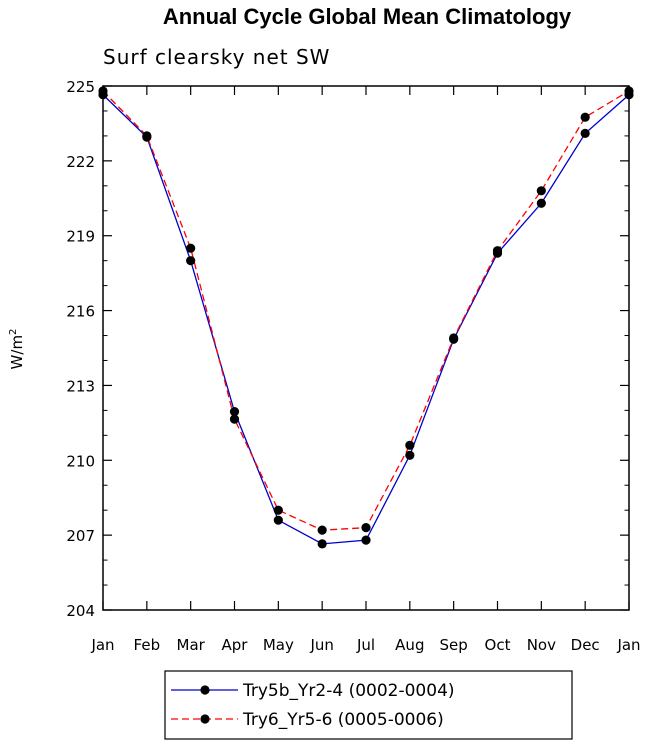  Describe the element at coordinates (17, 349) in the screenshot. I see `y-axis-label: W/m2` at that location.